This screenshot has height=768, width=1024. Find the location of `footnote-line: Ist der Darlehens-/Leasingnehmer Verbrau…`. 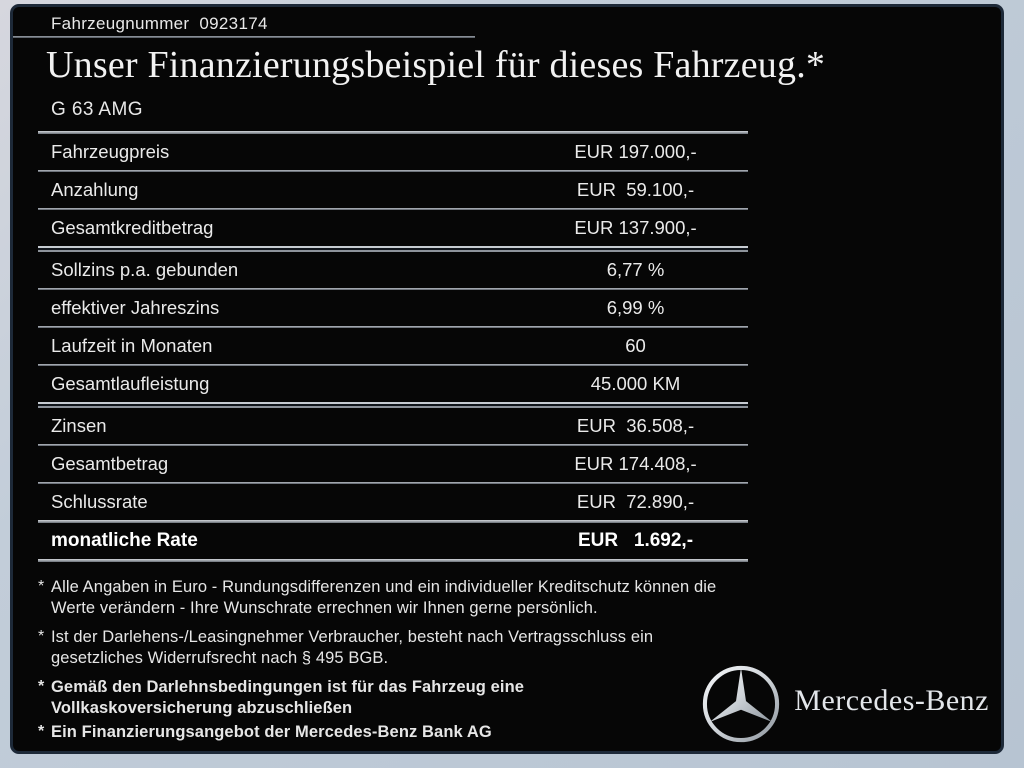

footnote-line: Ist der Darlehens-/Leasingnehmer Verbrau… is located at coordinates (352, 637).